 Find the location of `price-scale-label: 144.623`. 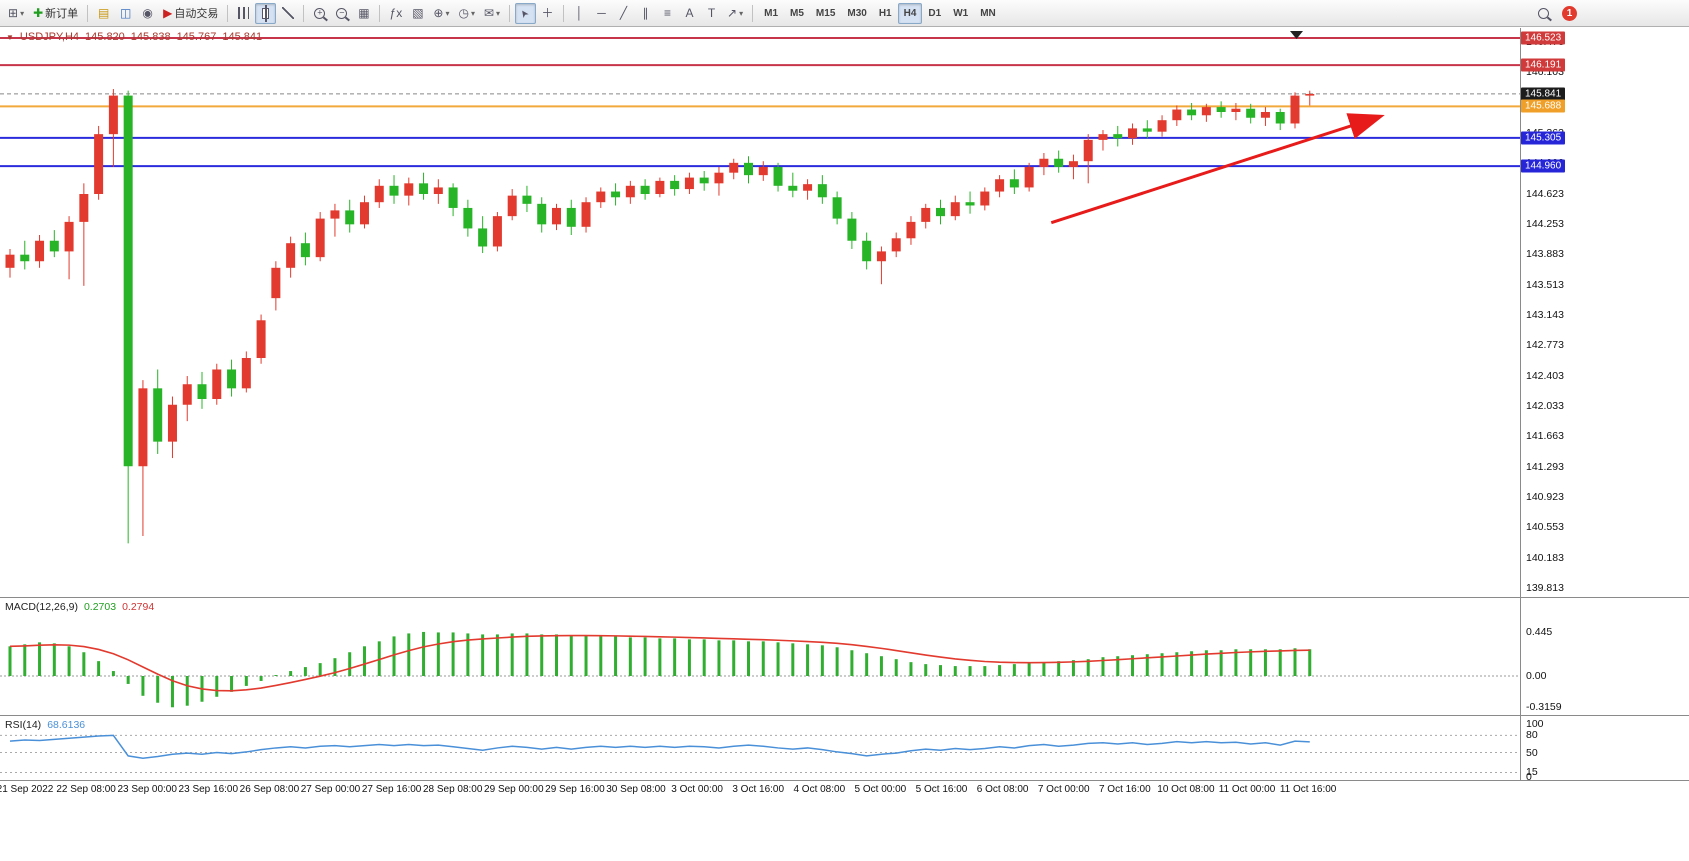

price-scale-label: 144.623 is located at coordinates (1545, 193).